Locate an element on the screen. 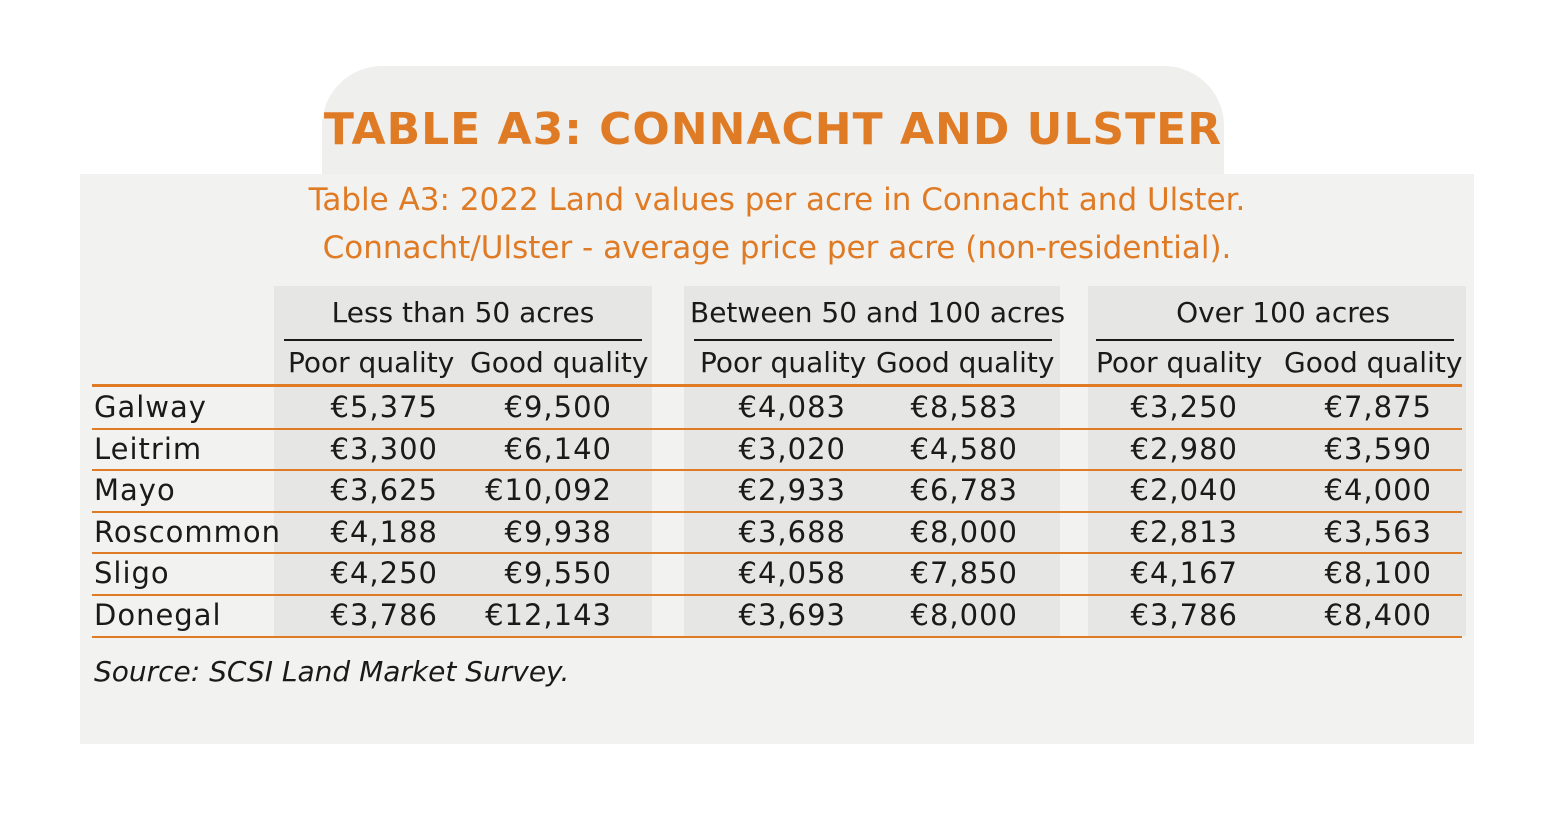  table-cell: €3,688 is located at coordinates (792, 531).